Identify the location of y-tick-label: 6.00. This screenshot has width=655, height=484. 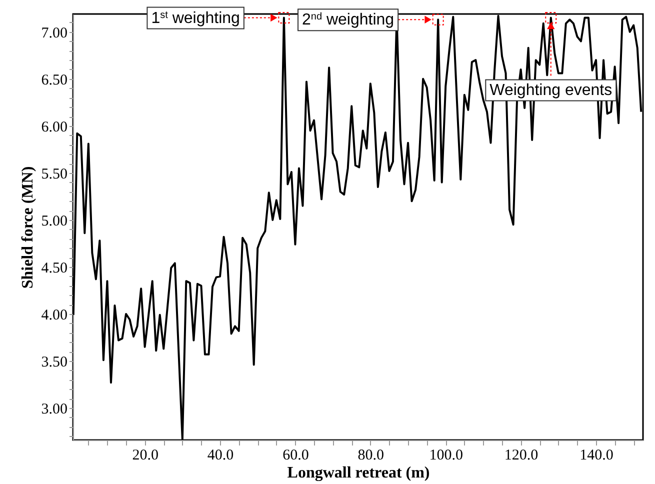
(54, 127).